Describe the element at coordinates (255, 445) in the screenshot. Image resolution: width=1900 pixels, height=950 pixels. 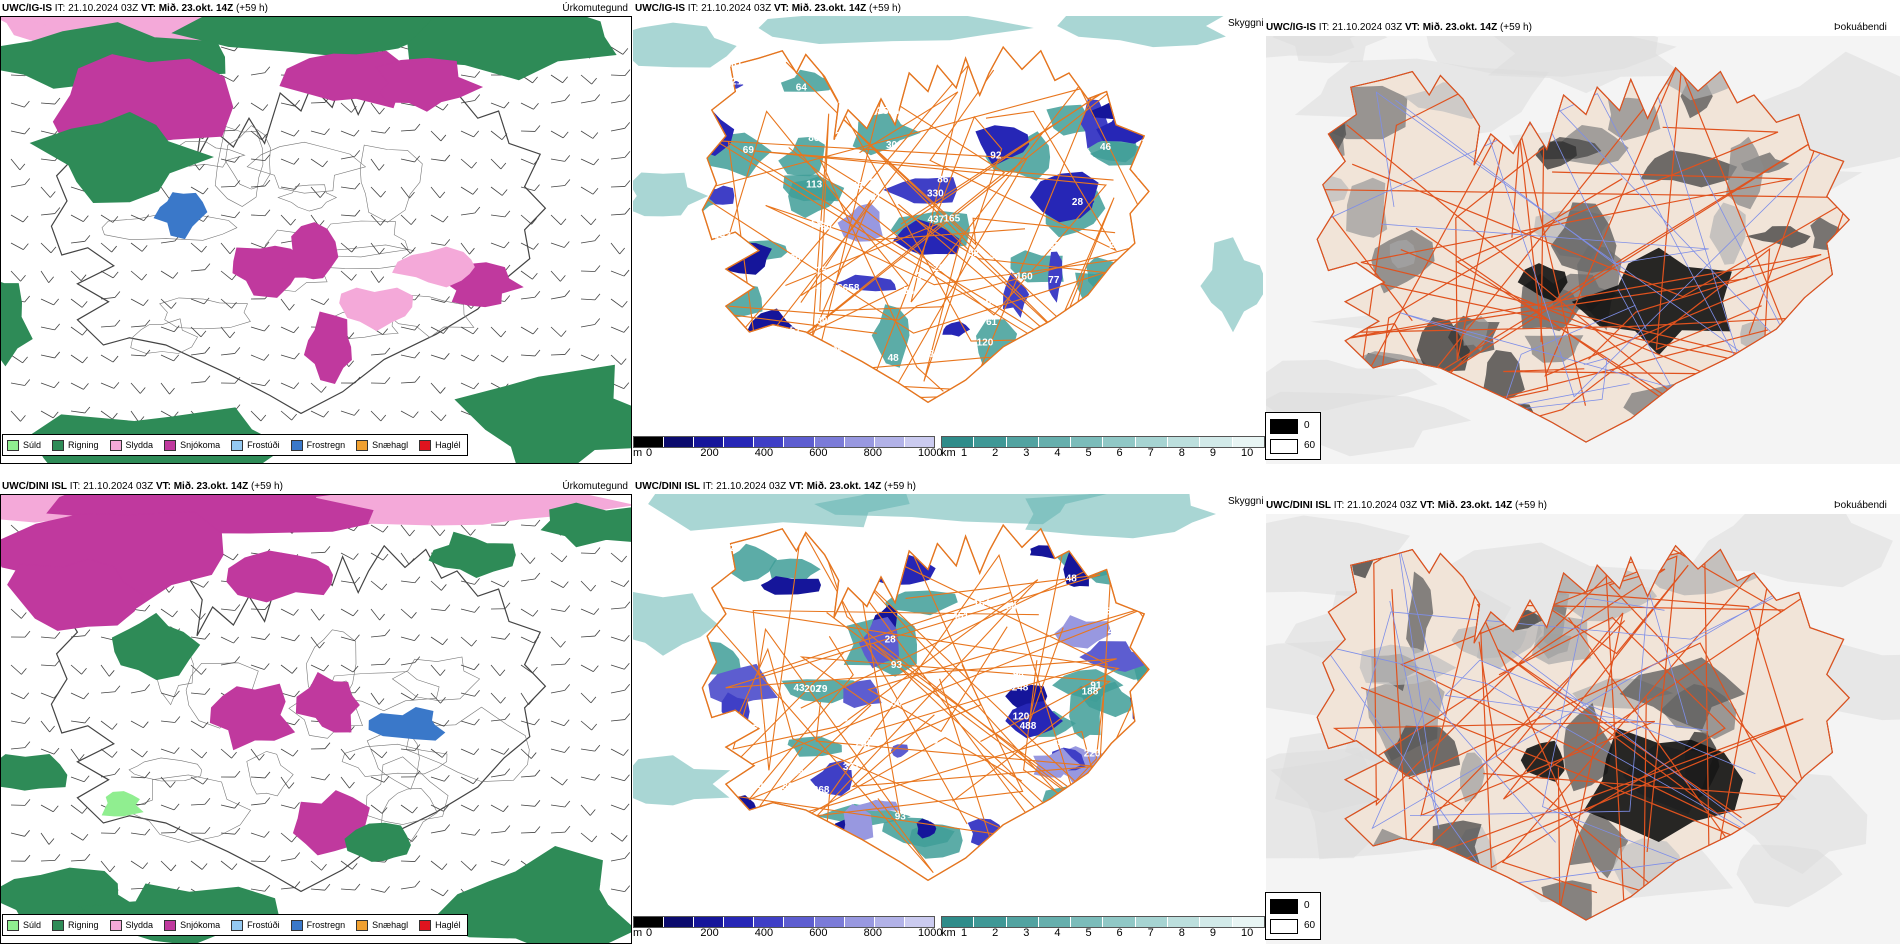
I see `legend-item: Frostúði` at that location.